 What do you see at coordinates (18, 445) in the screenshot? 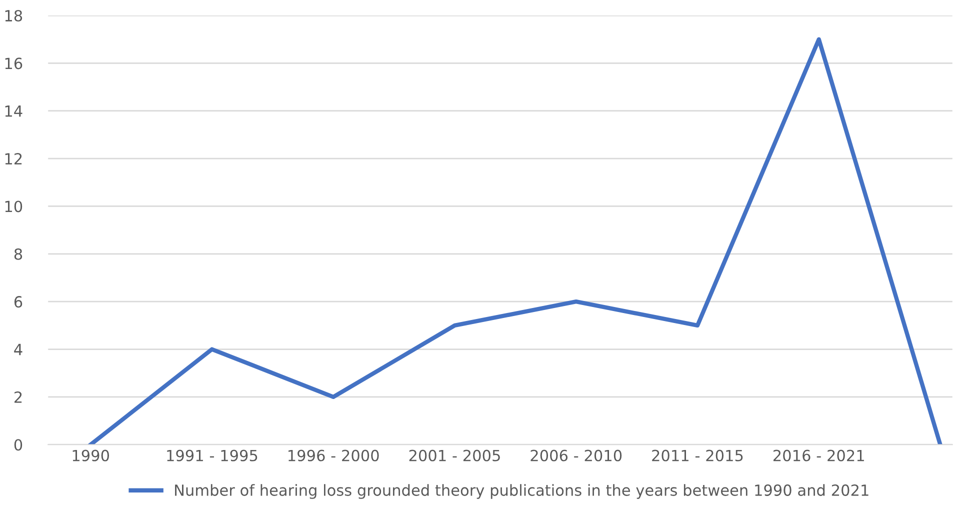
I see `y-tick-label: 0` at bounding box center [18, 445].